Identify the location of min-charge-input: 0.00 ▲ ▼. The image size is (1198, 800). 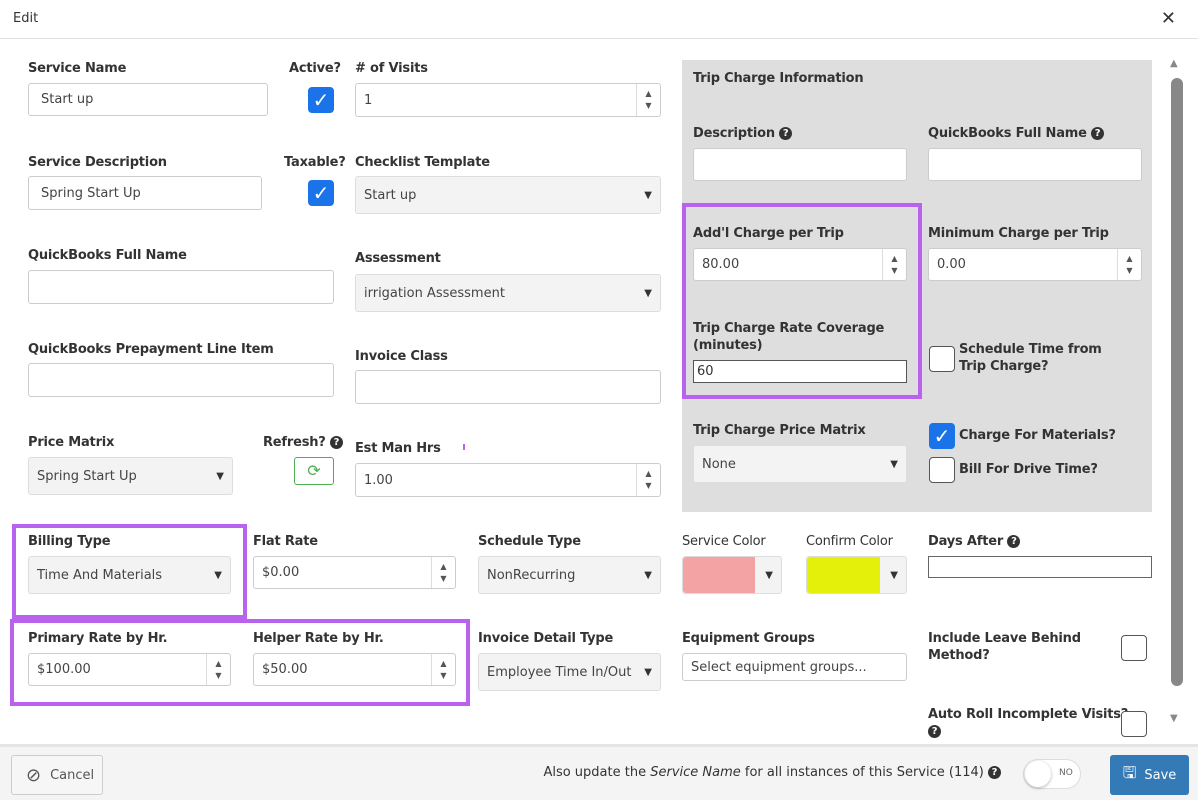
(1035, 264).